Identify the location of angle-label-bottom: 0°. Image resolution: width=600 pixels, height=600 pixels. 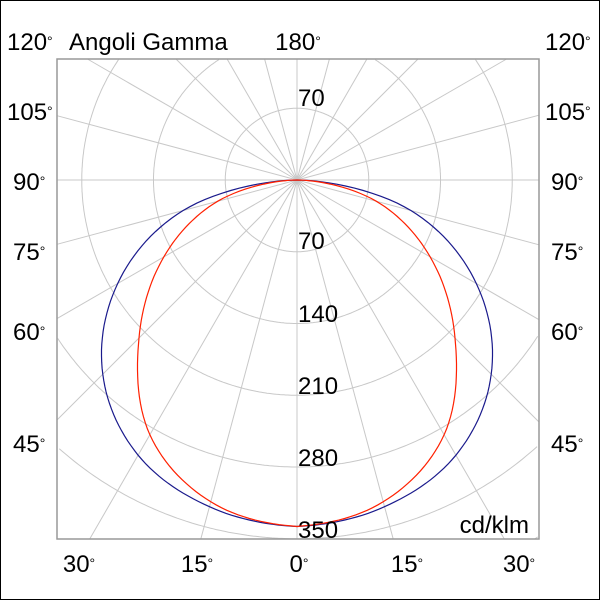
(299, 564).